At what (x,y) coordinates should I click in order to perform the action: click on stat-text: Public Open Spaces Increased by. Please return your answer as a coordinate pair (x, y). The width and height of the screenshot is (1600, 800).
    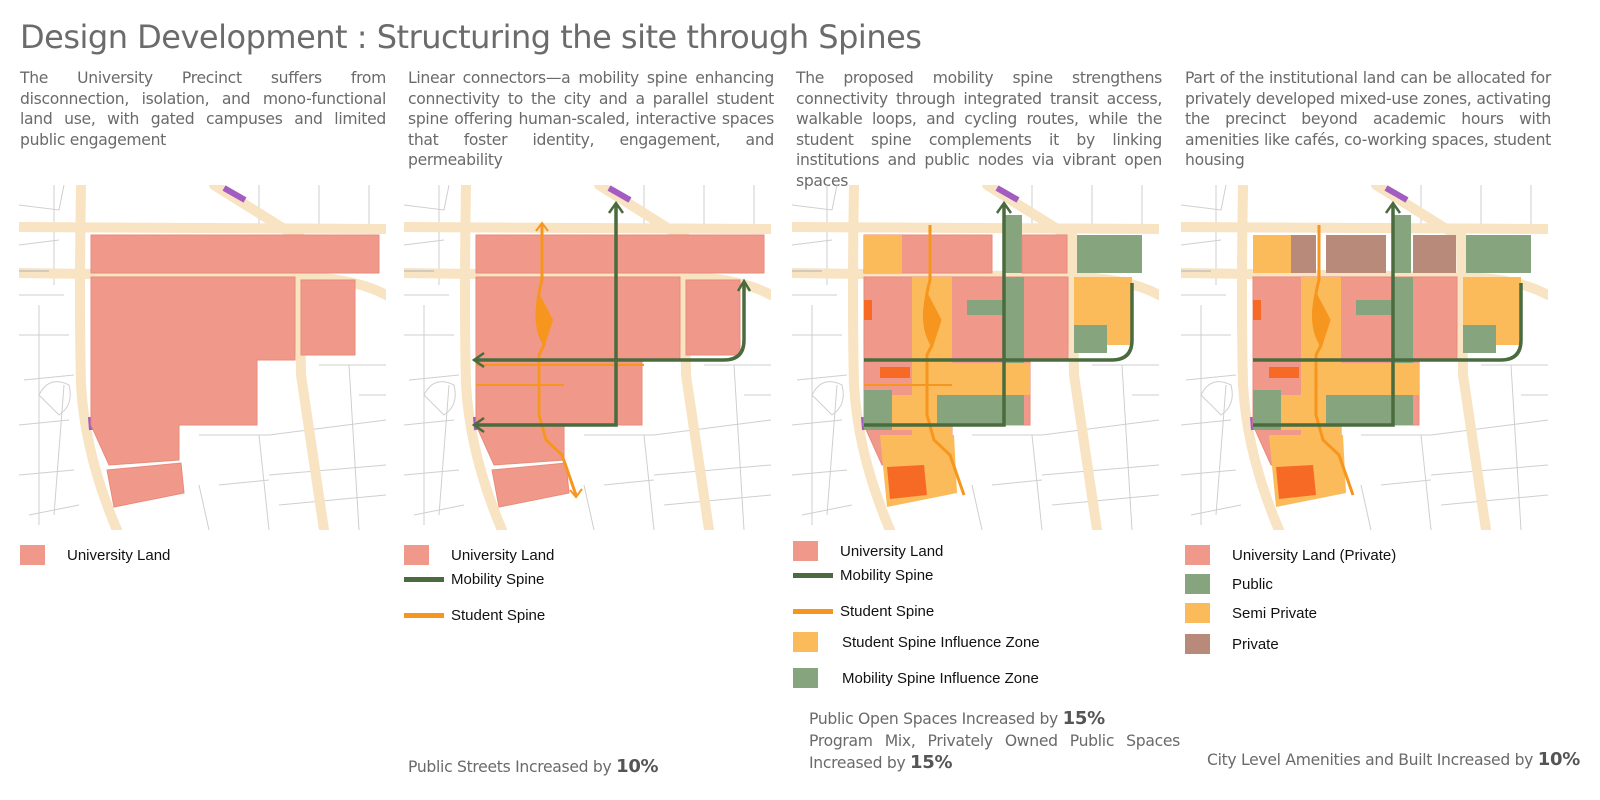
    Looking at the image, I should click on (936, 719).